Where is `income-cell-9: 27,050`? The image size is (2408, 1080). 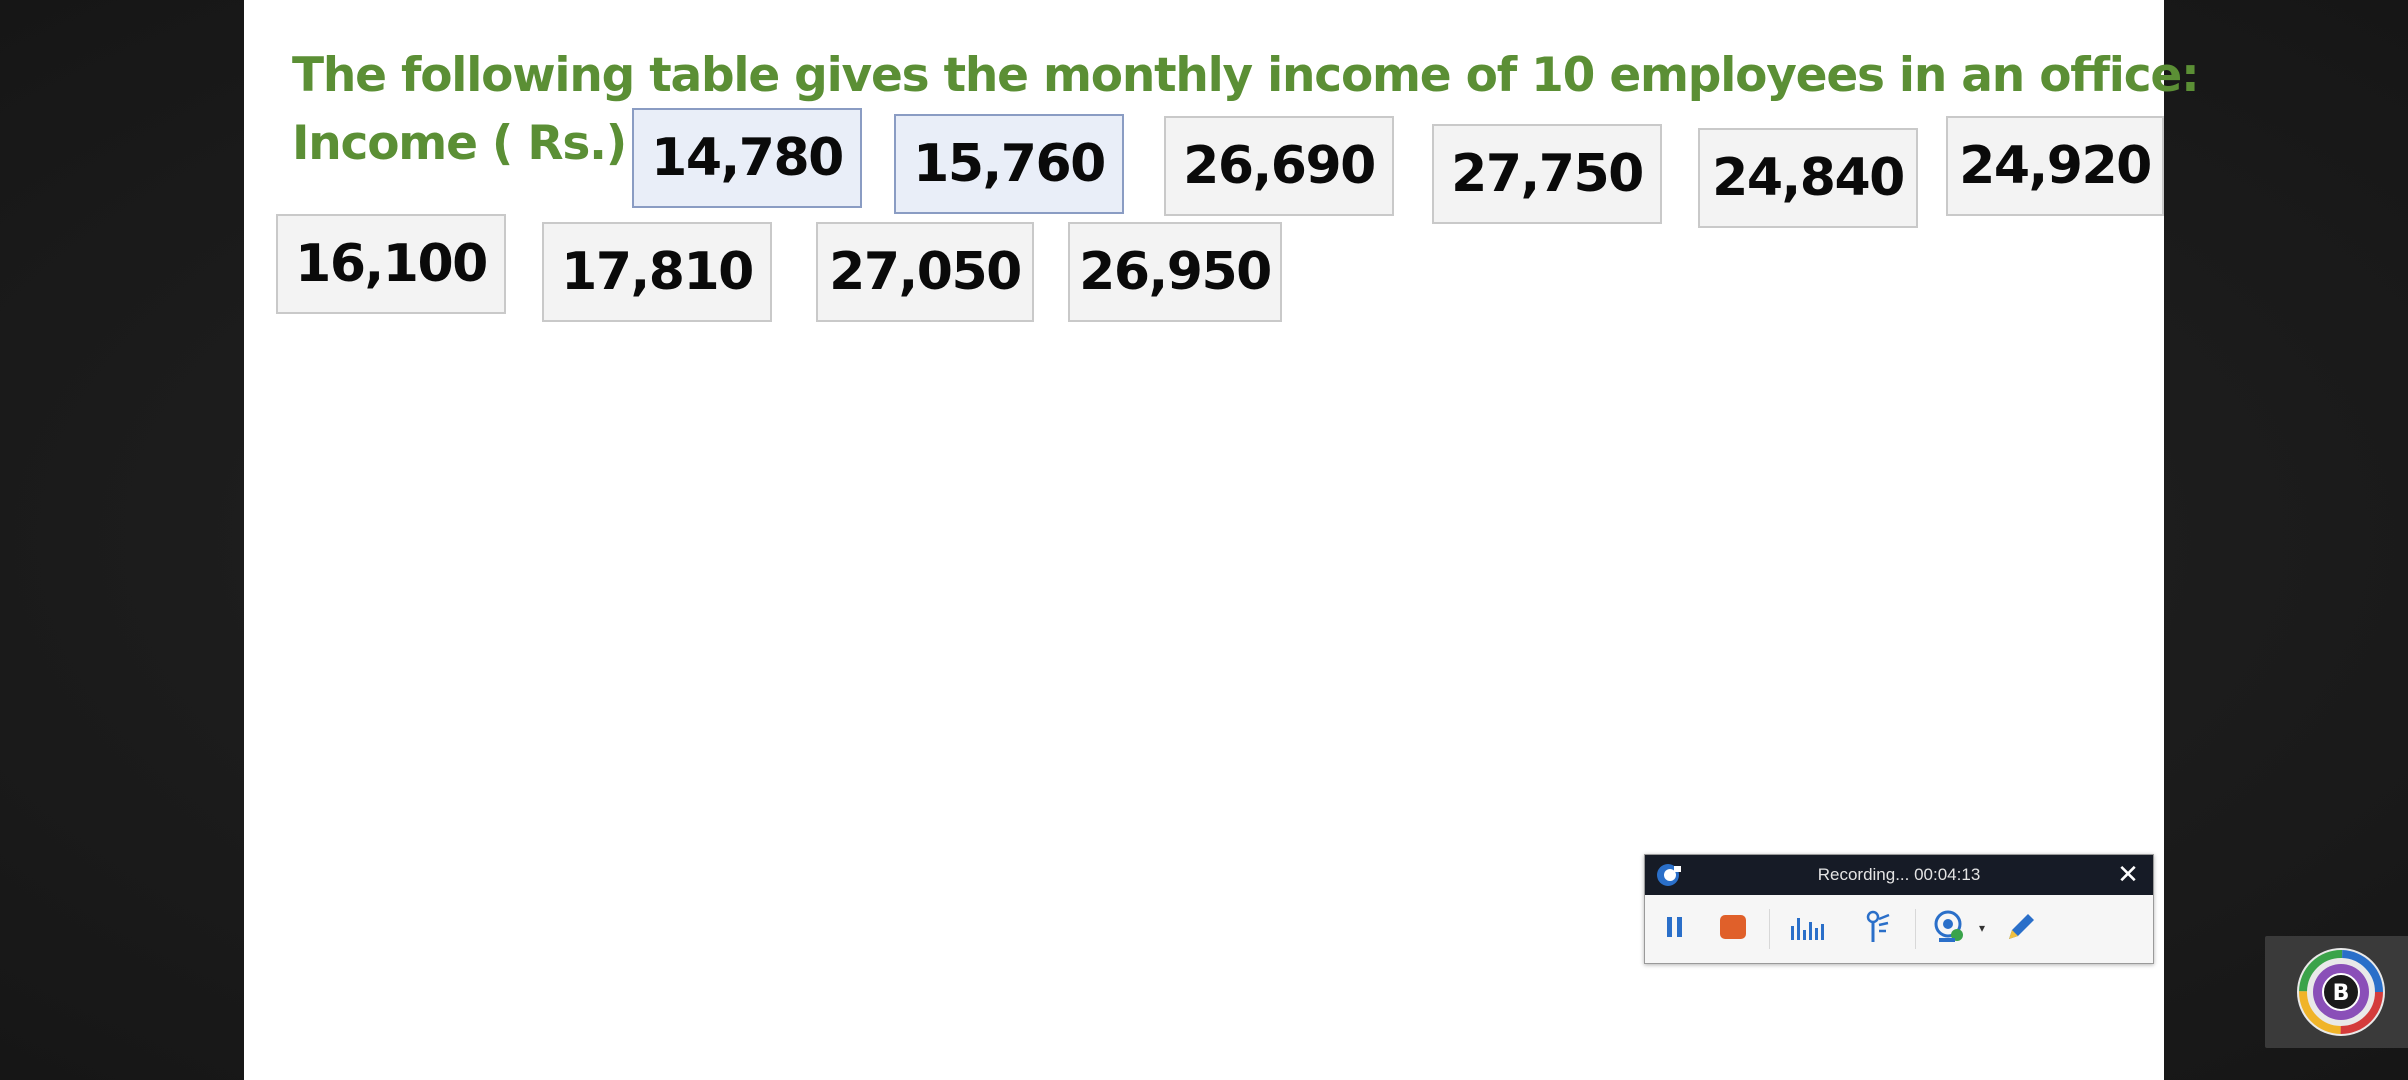
income-cell-9: 27,050 is located at coordinates (925, 272).